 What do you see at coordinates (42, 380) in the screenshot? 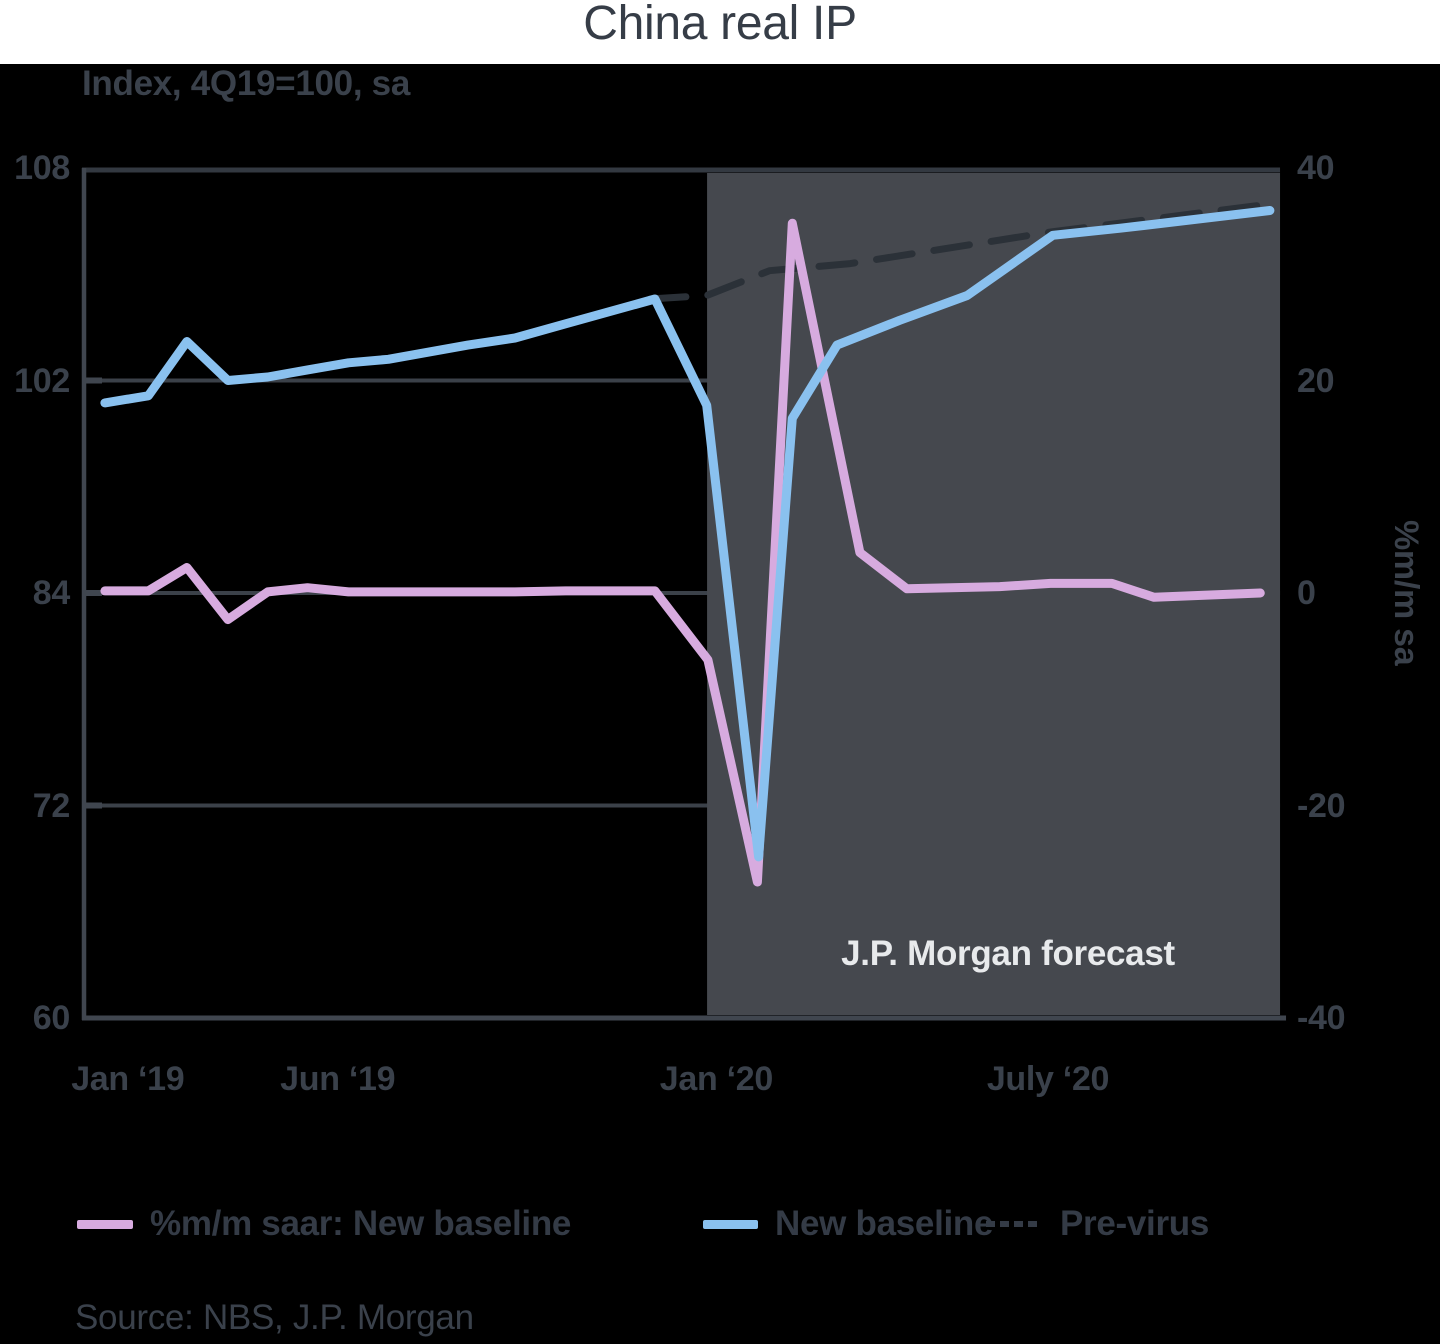
I see `left-axis-tick-label: 102` at bounding box center [42, 380].